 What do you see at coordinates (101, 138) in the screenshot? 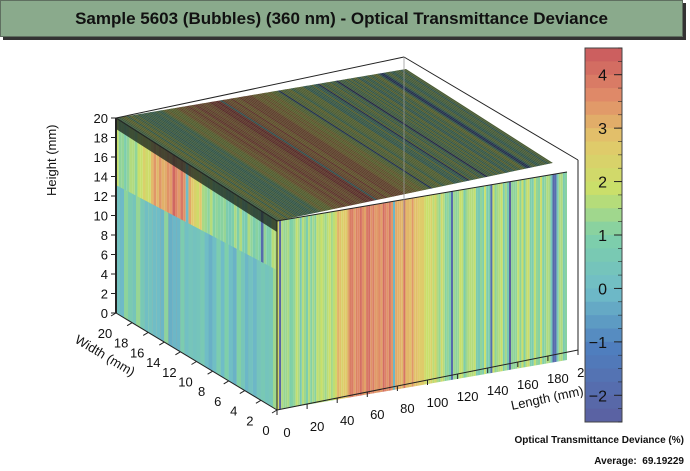
I see `z-tick-label: 18` at bounding box center [101, 138].